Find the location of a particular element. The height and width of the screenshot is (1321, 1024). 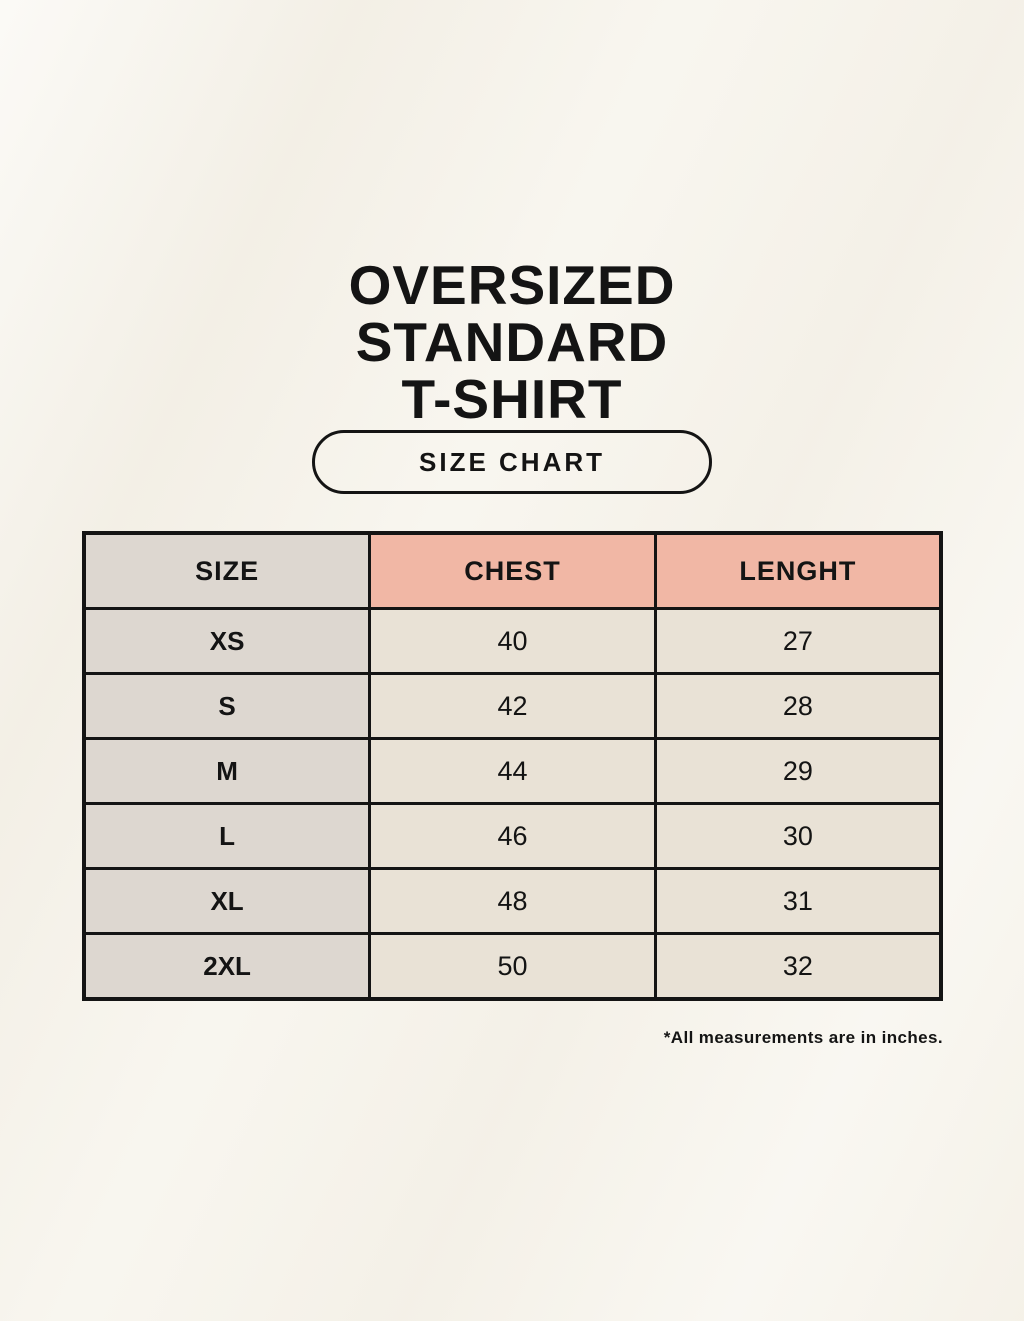

product-title: OVERSIZED STANDARD T-SHIRT is located at coordinates (512, 341).